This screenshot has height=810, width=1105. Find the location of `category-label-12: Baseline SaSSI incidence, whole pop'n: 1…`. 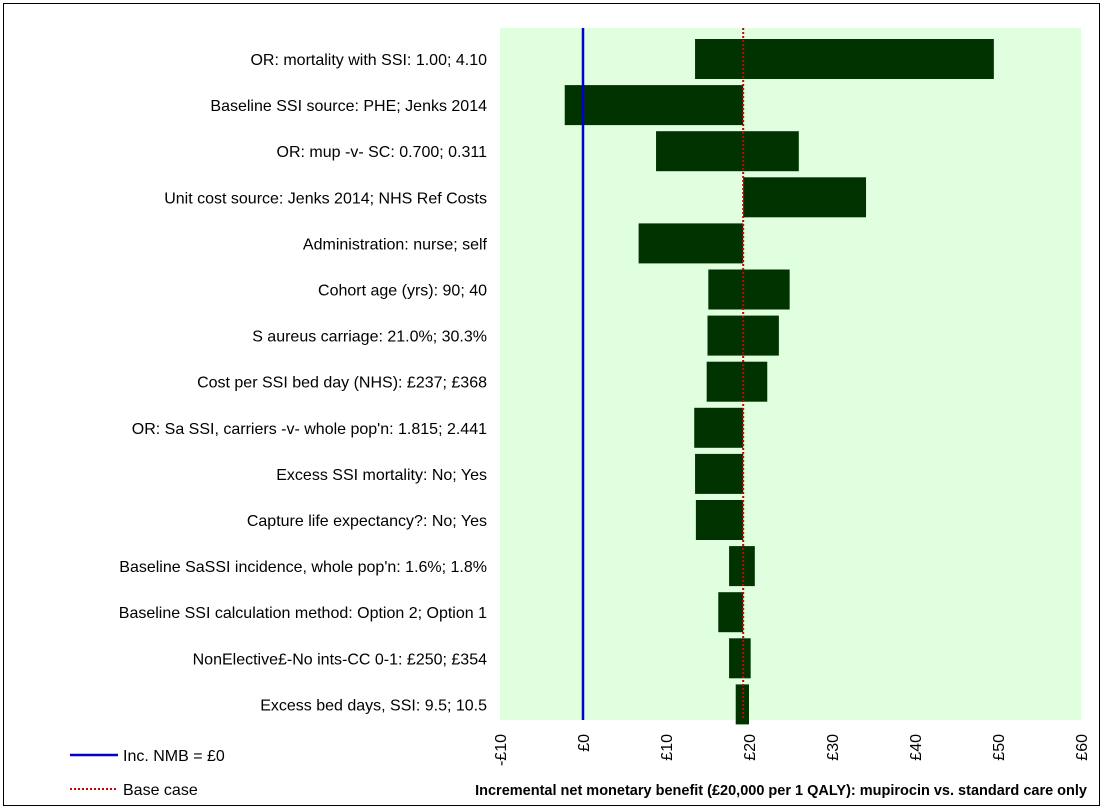

category-label-12: Baseline SaSSI incidence, whole pop'n: 1… is located at coordinates (303, 567).